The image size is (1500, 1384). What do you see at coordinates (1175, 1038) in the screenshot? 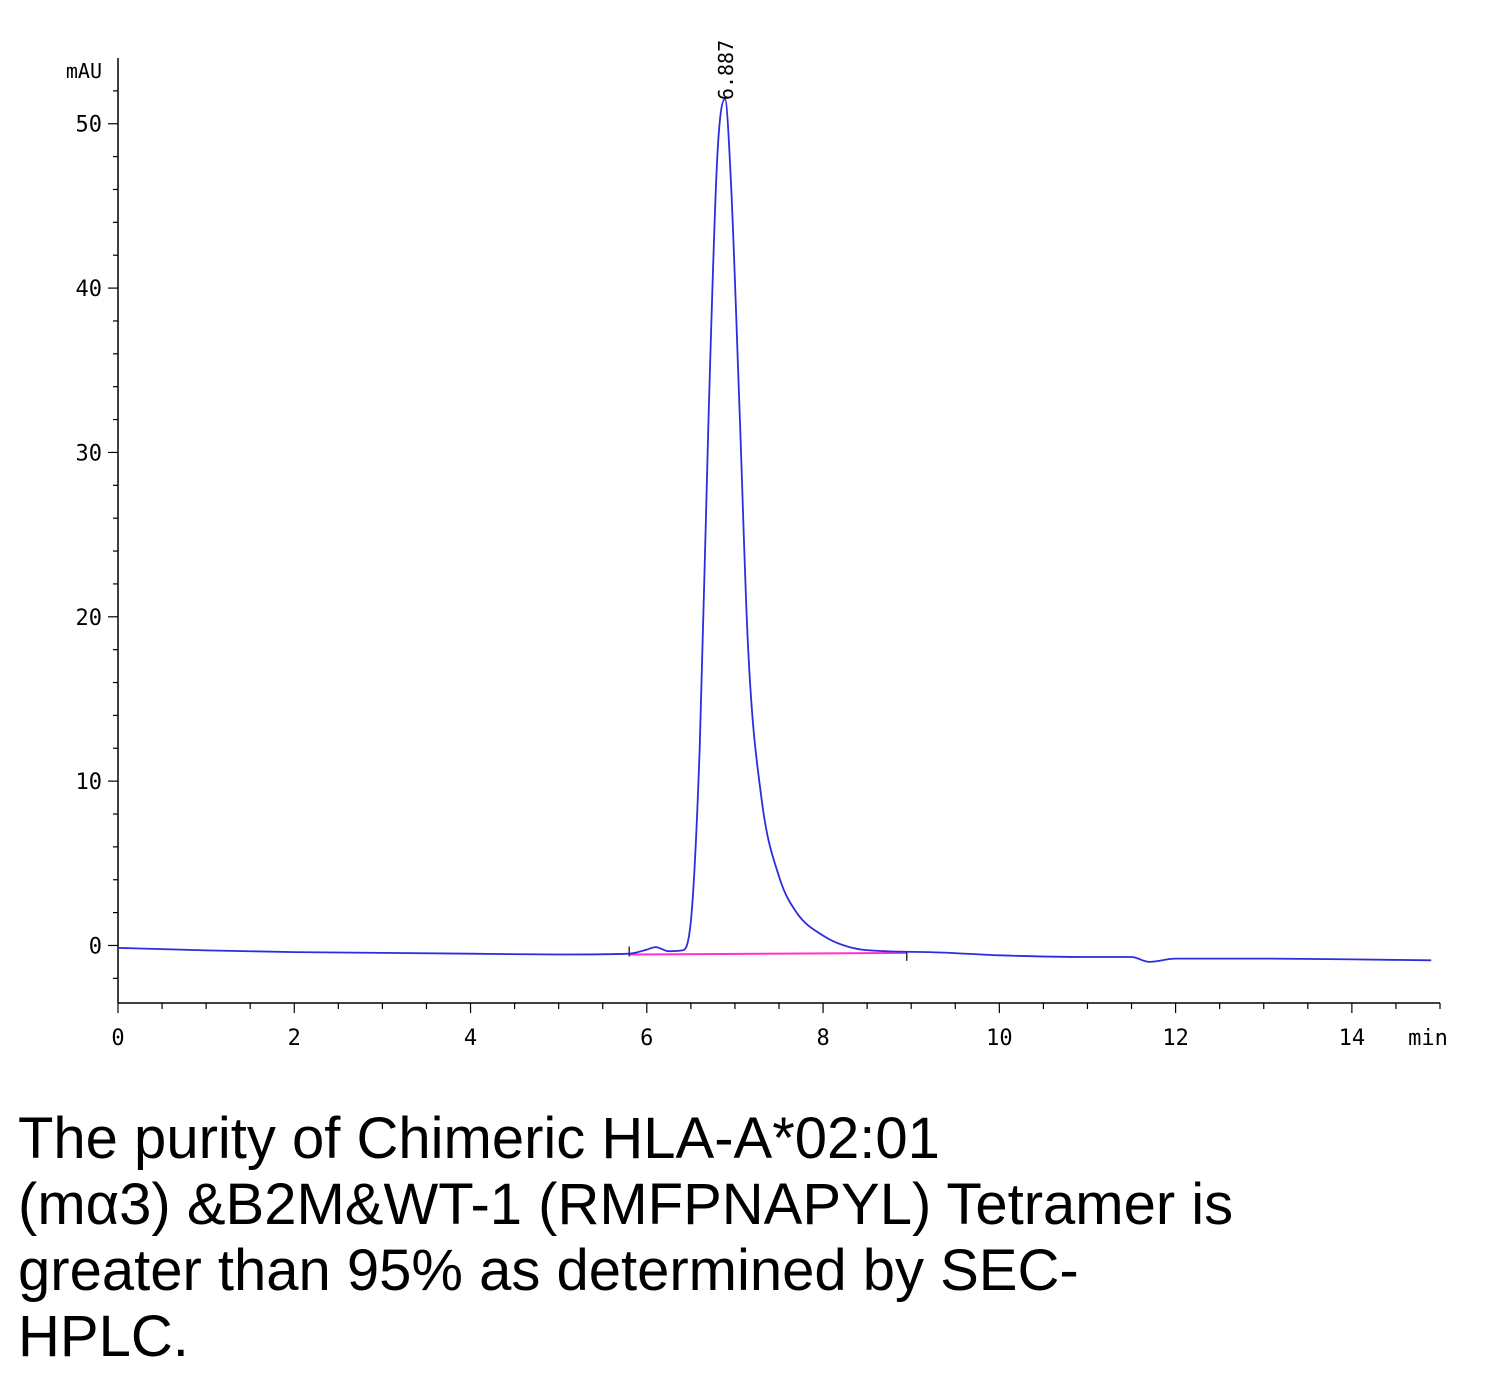
I see `x-tick-label: 12` at bounding box center [1175, 1038].